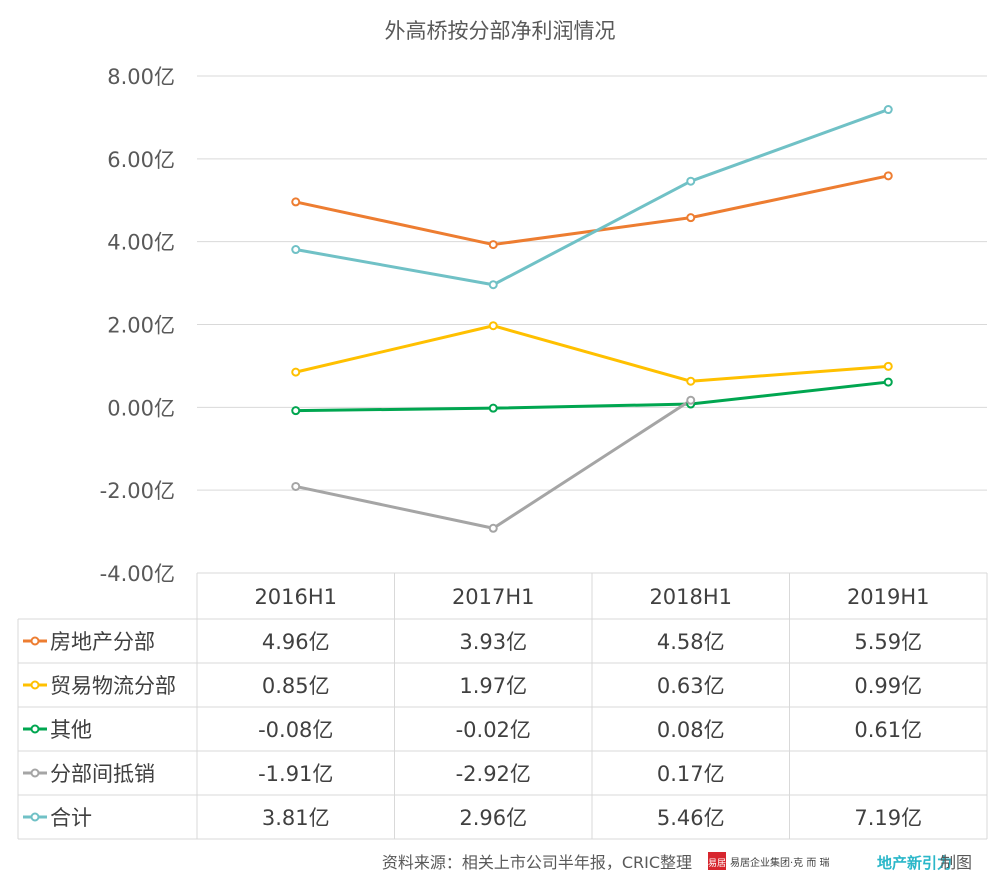  I want to click on logo-text: 易居企业集团·克 而 瑞, so click(780, 862).